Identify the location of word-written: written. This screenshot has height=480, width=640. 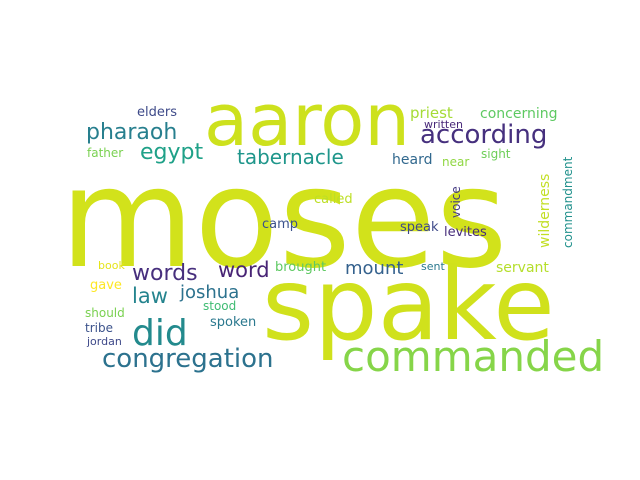
(443, 124).